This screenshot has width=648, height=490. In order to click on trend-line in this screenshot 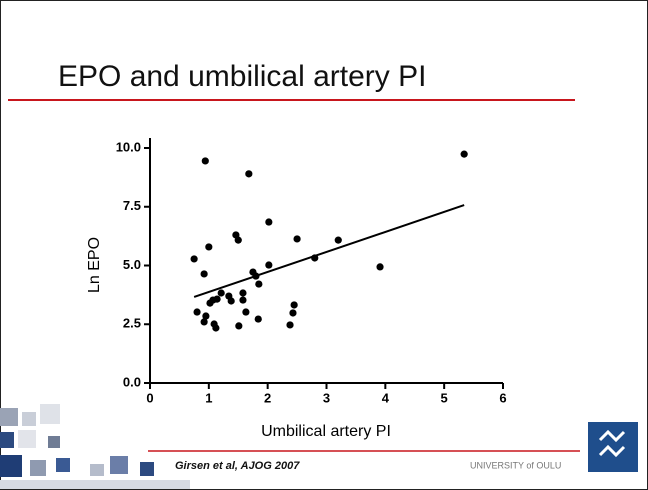, I will do `click(329, 251)`.